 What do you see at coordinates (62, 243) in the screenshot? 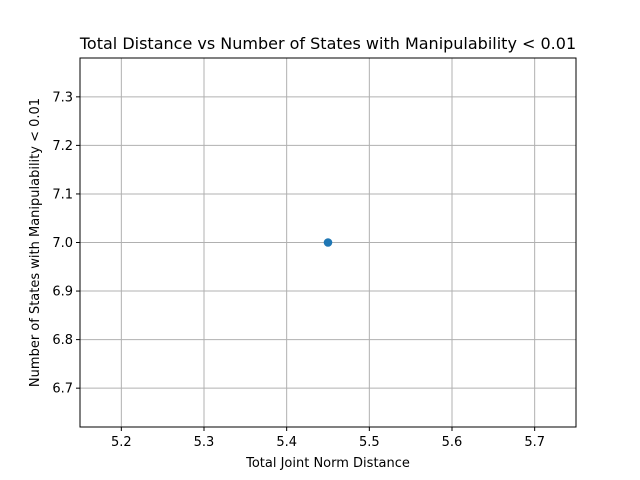
I see `y-tick-label: 7.0` at bounding box center [62, 243].